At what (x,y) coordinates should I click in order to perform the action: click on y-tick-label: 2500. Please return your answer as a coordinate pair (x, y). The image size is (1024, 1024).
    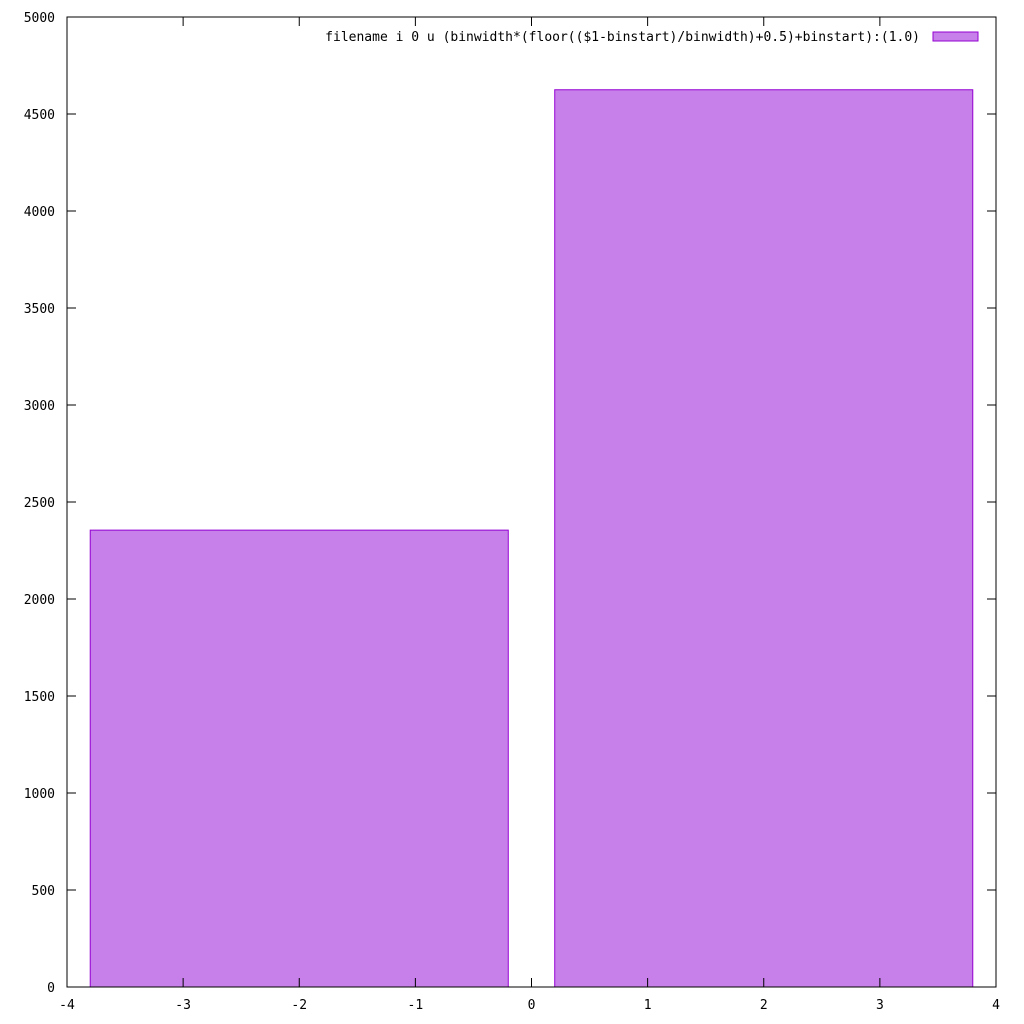
    Looking at the image, I should click on (39, 503).